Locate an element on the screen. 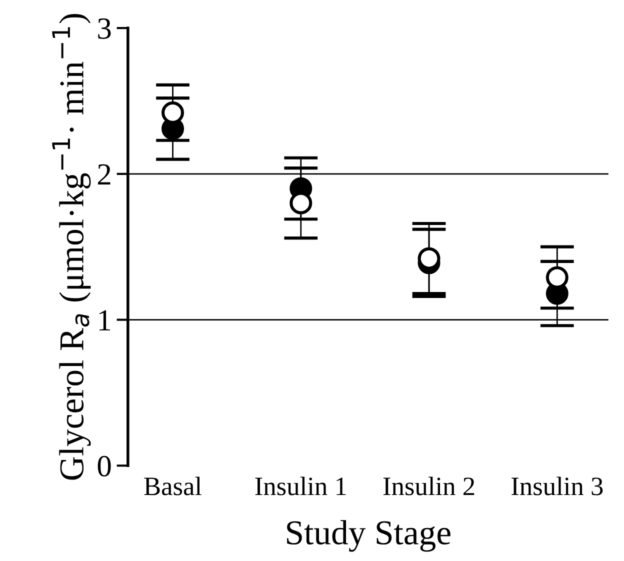  y-tick-label: 0 is located at coordinates (104, 466).